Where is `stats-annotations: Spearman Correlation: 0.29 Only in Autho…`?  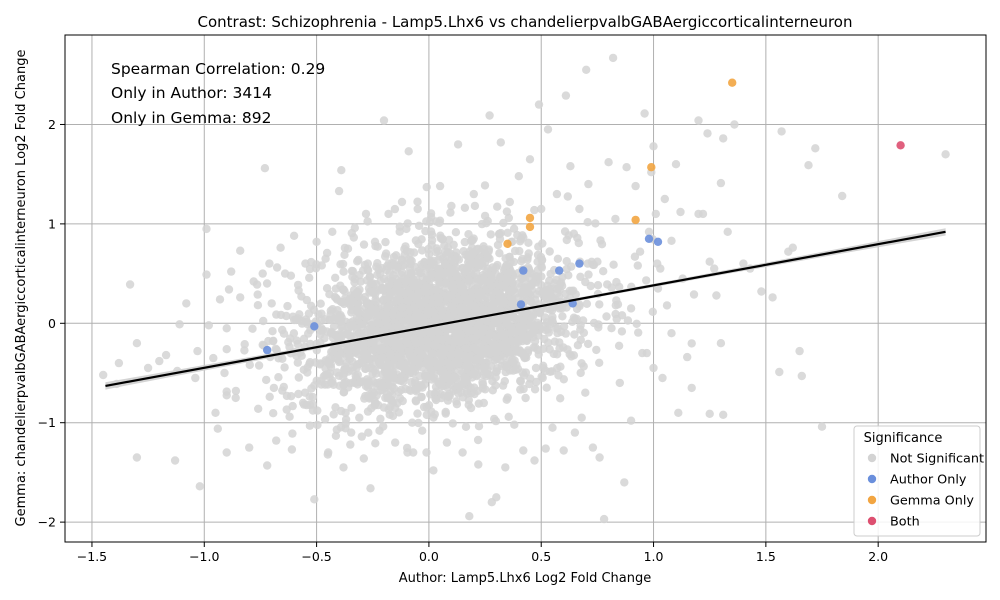
stats-annotations: Spearman Correlation: 0.29 Only in Autho… is located at coordinates (218, 93).